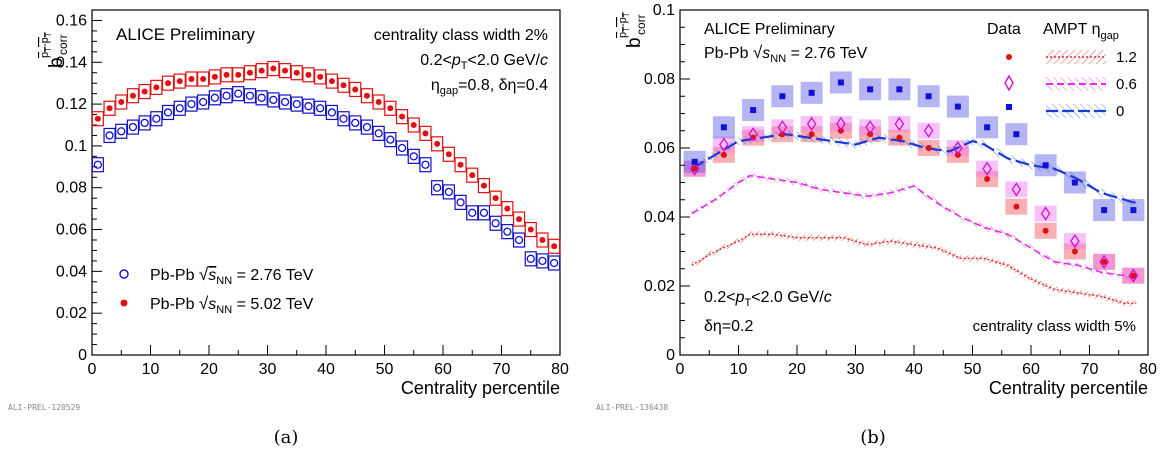 This screenshot has width=1166, height=456. What do you see at coordinates (268, 369) in the screenshot?
I see `x-tick-label: 30` at bounding box center [268, 369].